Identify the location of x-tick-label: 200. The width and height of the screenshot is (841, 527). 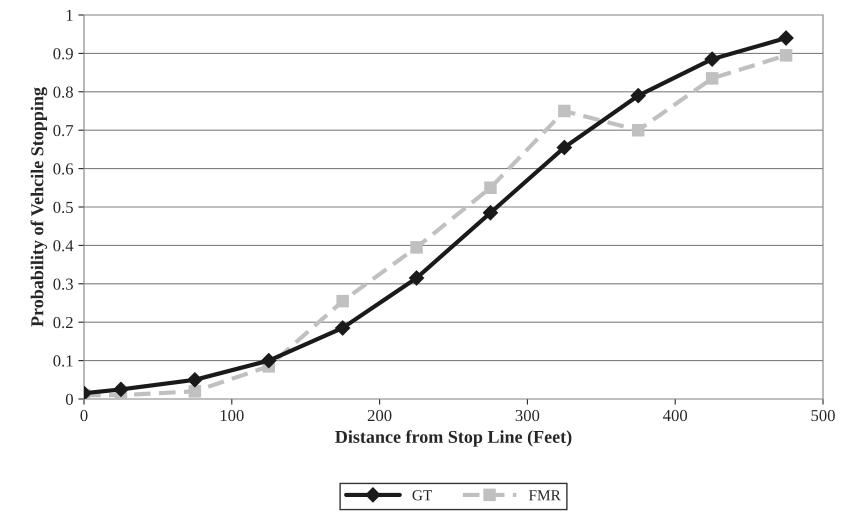
(380, 416).